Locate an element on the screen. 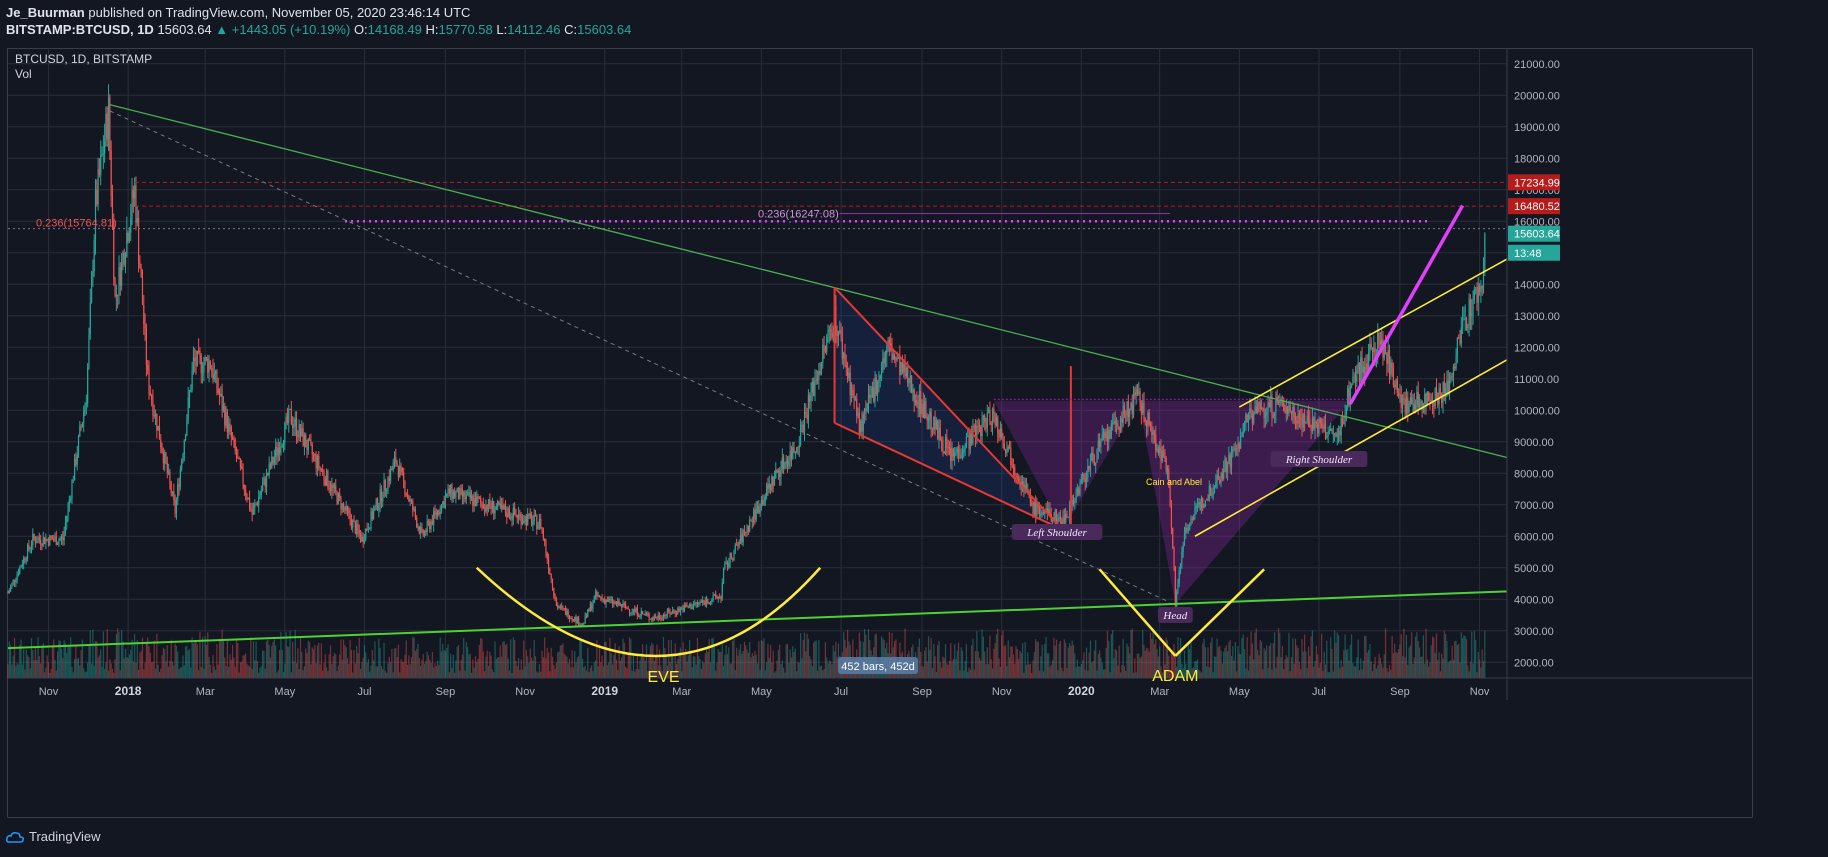 Image resolution: width=1828 pixels, height=857 pixels. x-tick-label: Mar is located at coordinates (205, 692).